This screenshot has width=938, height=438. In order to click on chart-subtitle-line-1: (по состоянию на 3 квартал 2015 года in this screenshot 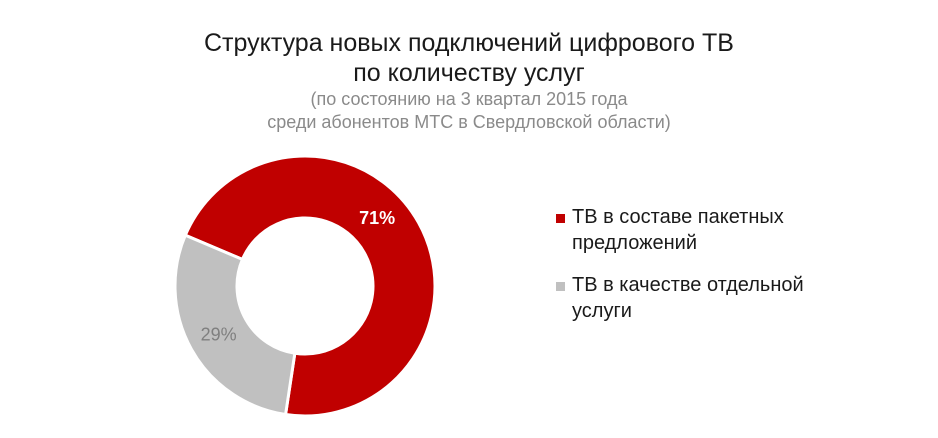, I will do `click(469, 99)`.